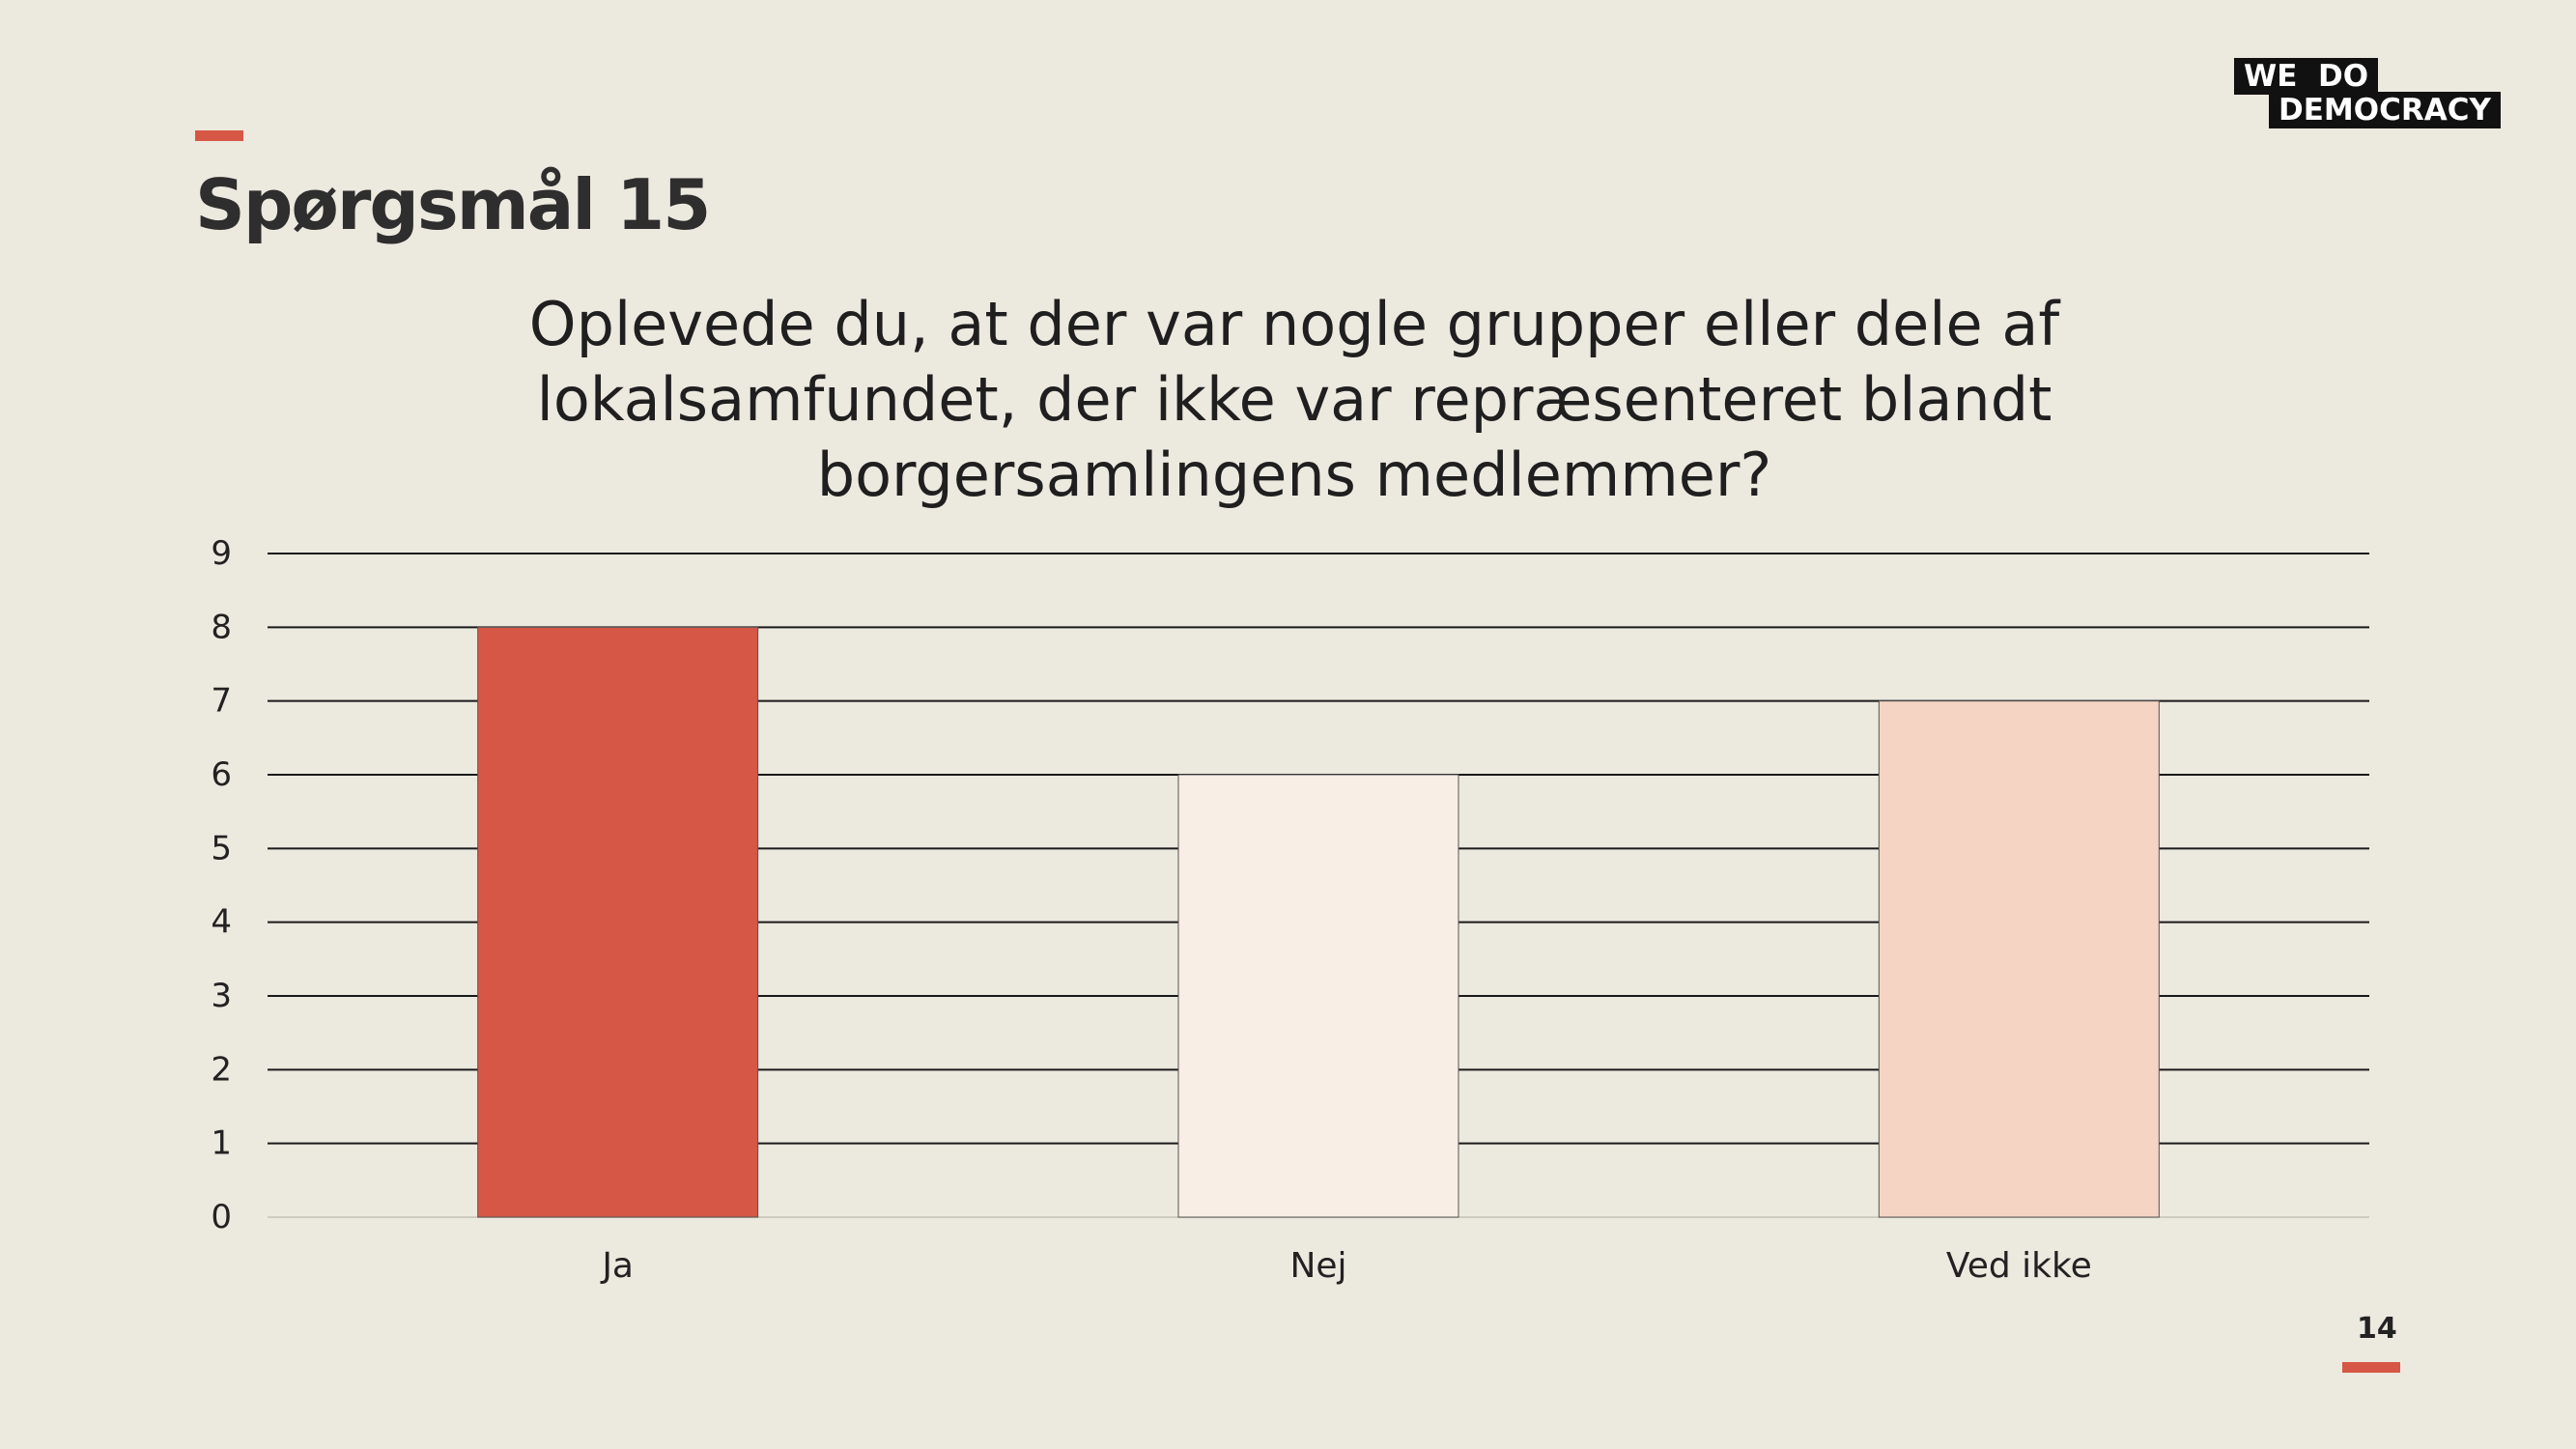 This screenshot has width=2576, height=1449. I want to click on x-category-label: Ved ikke, so click(2019, 1266).